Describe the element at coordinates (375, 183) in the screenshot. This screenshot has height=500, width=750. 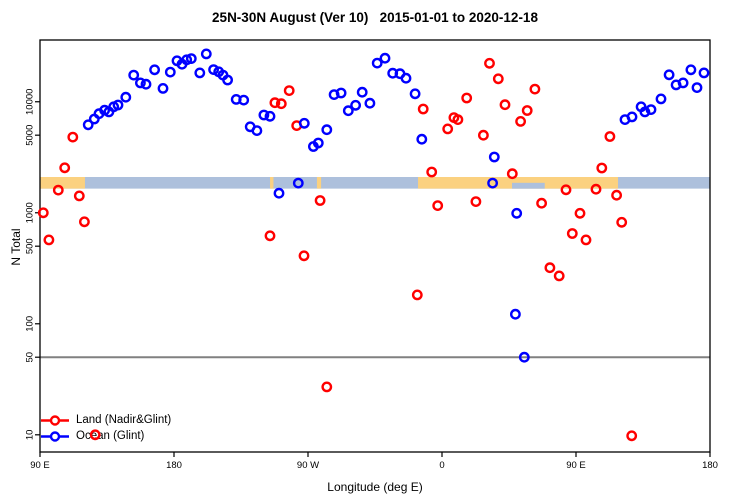
I see `ocean-band-segment` at that location.